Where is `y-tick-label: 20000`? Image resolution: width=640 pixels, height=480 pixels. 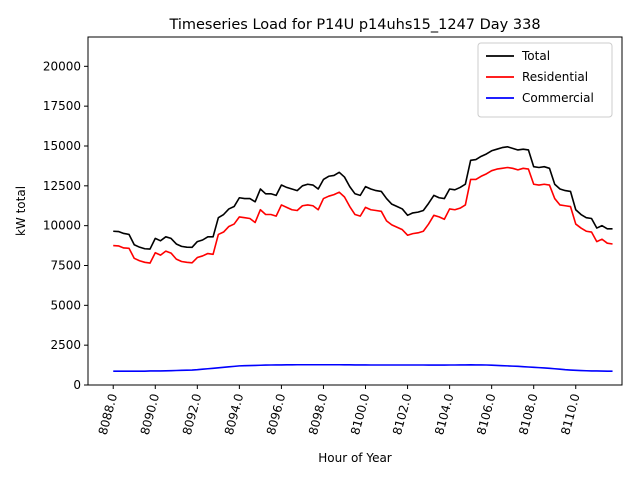 y-tick-label: 20000 is located at coordinates (62, 66).